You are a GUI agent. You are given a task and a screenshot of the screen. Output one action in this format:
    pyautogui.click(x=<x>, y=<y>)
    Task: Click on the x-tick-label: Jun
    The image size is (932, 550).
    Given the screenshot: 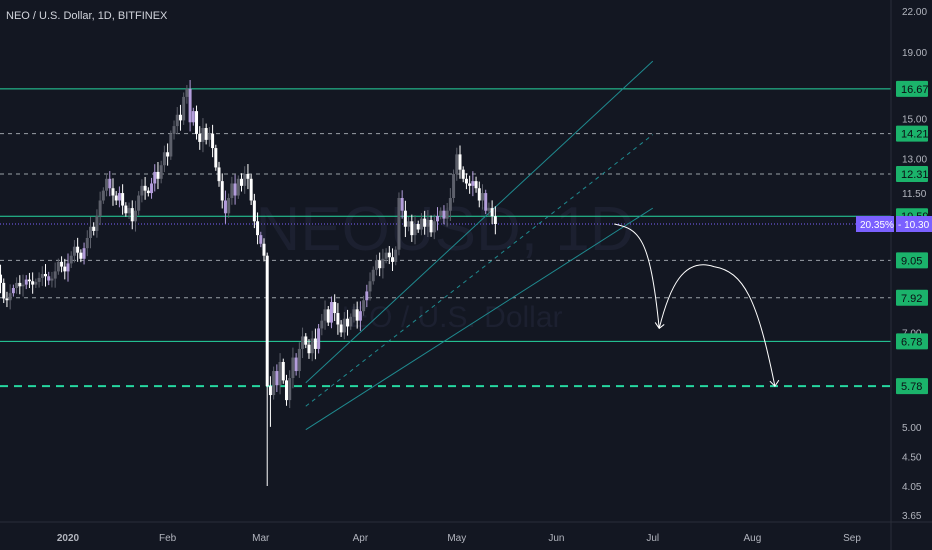 What is the action you would take?
    pyautogui.click(x=556, y=538)
    